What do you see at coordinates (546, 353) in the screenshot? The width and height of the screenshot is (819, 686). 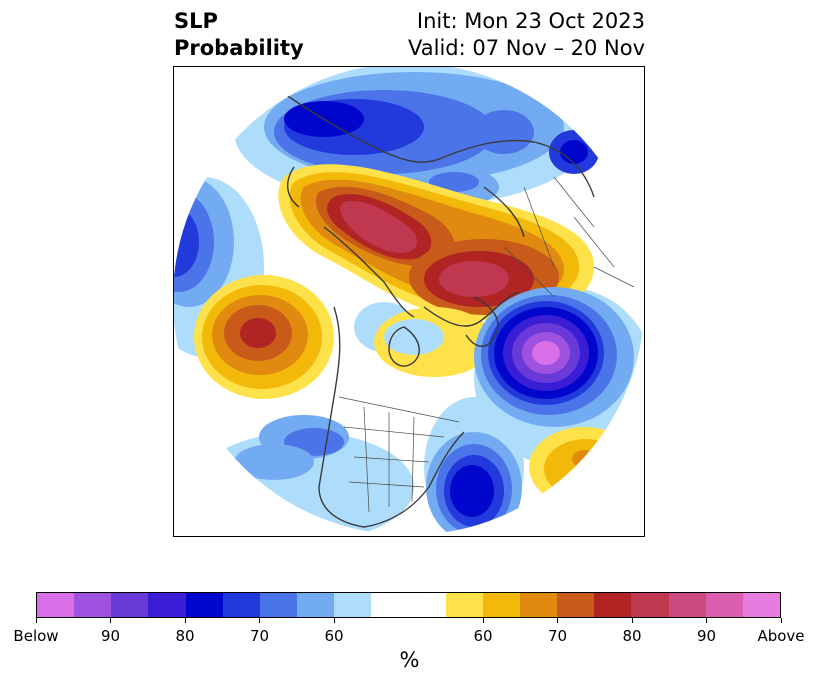 I see `anomaly-greenland-peak` at bounding box center [546, 353].